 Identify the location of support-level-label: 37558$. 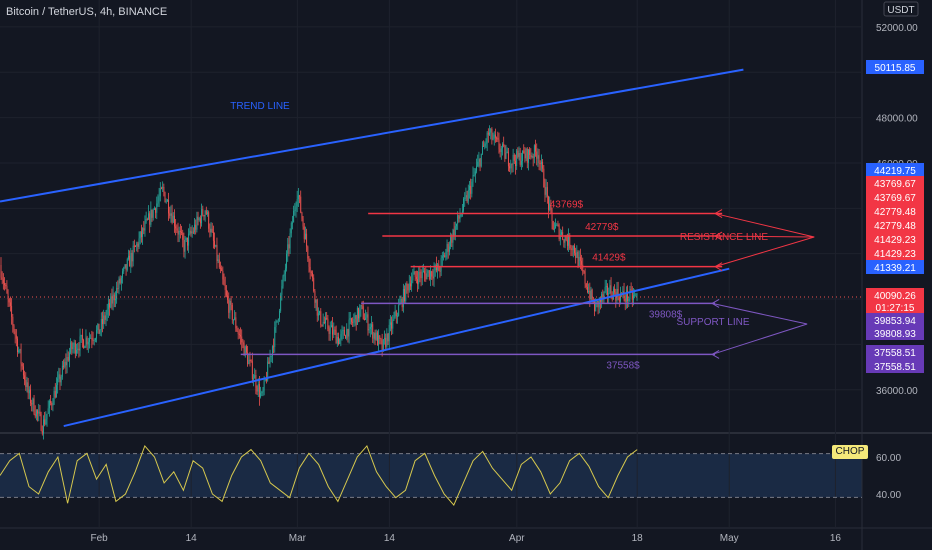
(623, 365).